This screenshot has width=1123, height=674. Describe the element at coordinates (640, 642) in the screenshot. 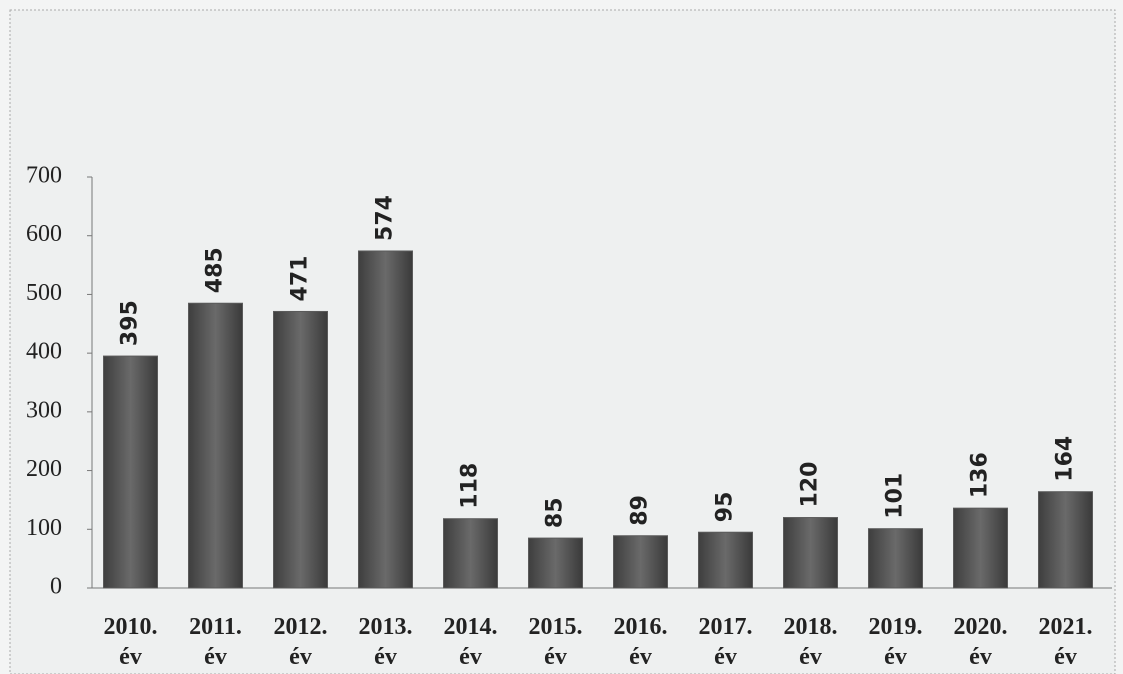

I see `x-tick-label: 2016. év` at that location.